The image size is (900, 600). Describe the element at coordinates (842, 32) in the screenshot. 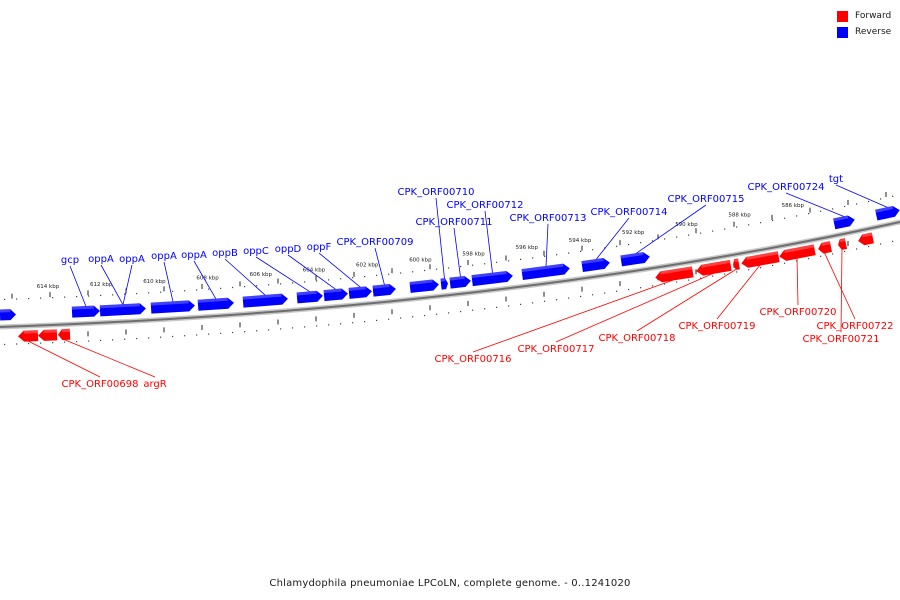

I see `reverse-swatch` at that location.